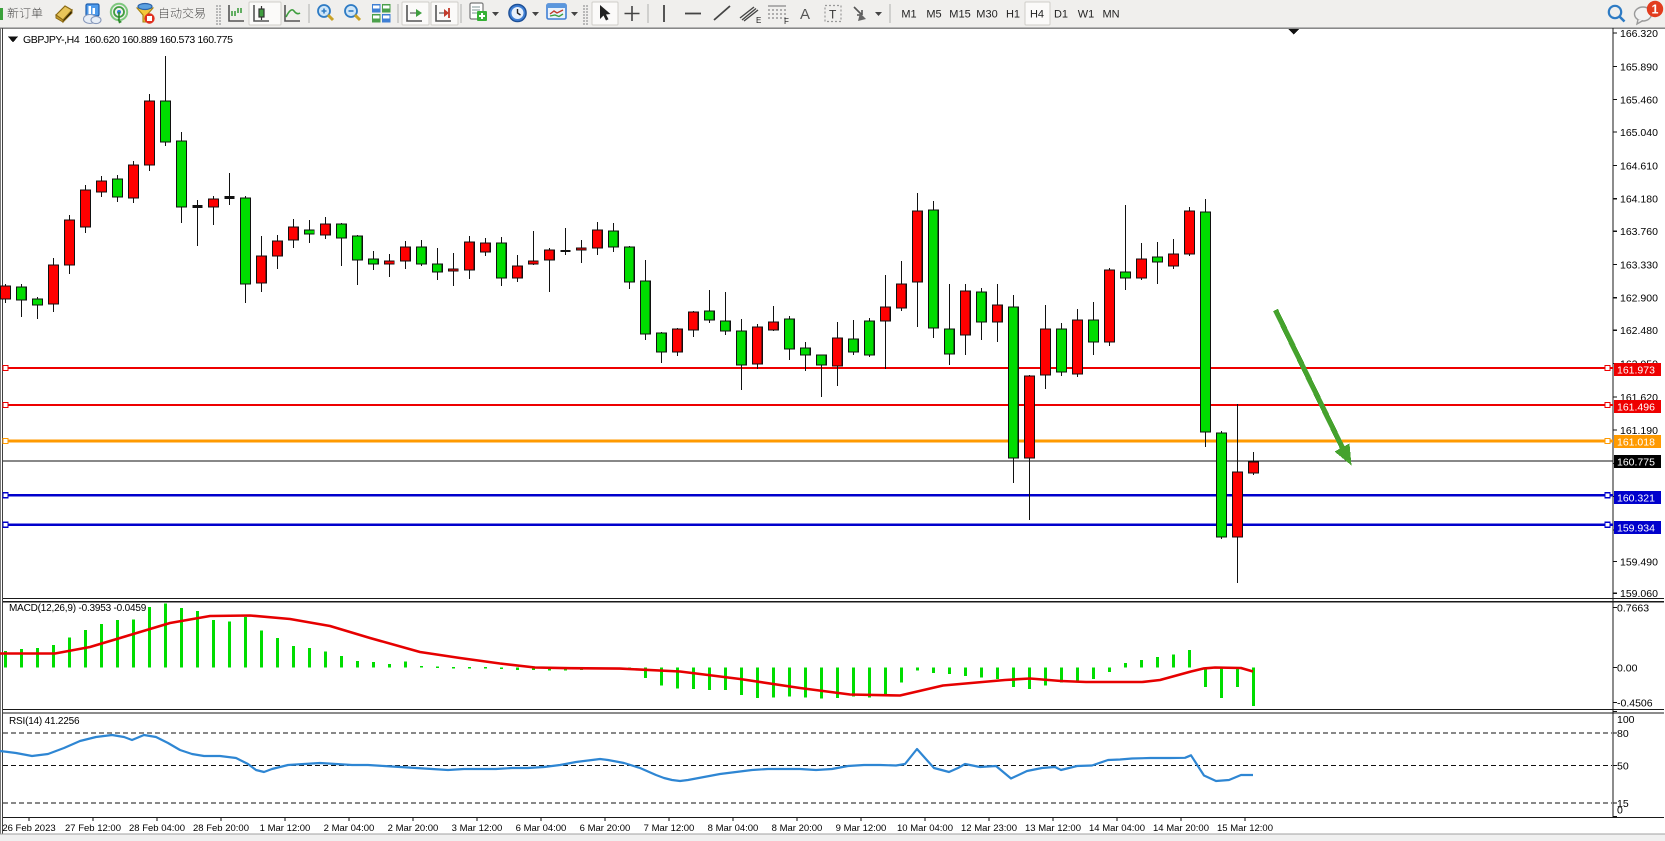 This screenshot has height=841, width=1665. Describe the element at coordinates (925, 828) in the screenshot. I see `svg-text: 10 Mar 04:00` at that location.